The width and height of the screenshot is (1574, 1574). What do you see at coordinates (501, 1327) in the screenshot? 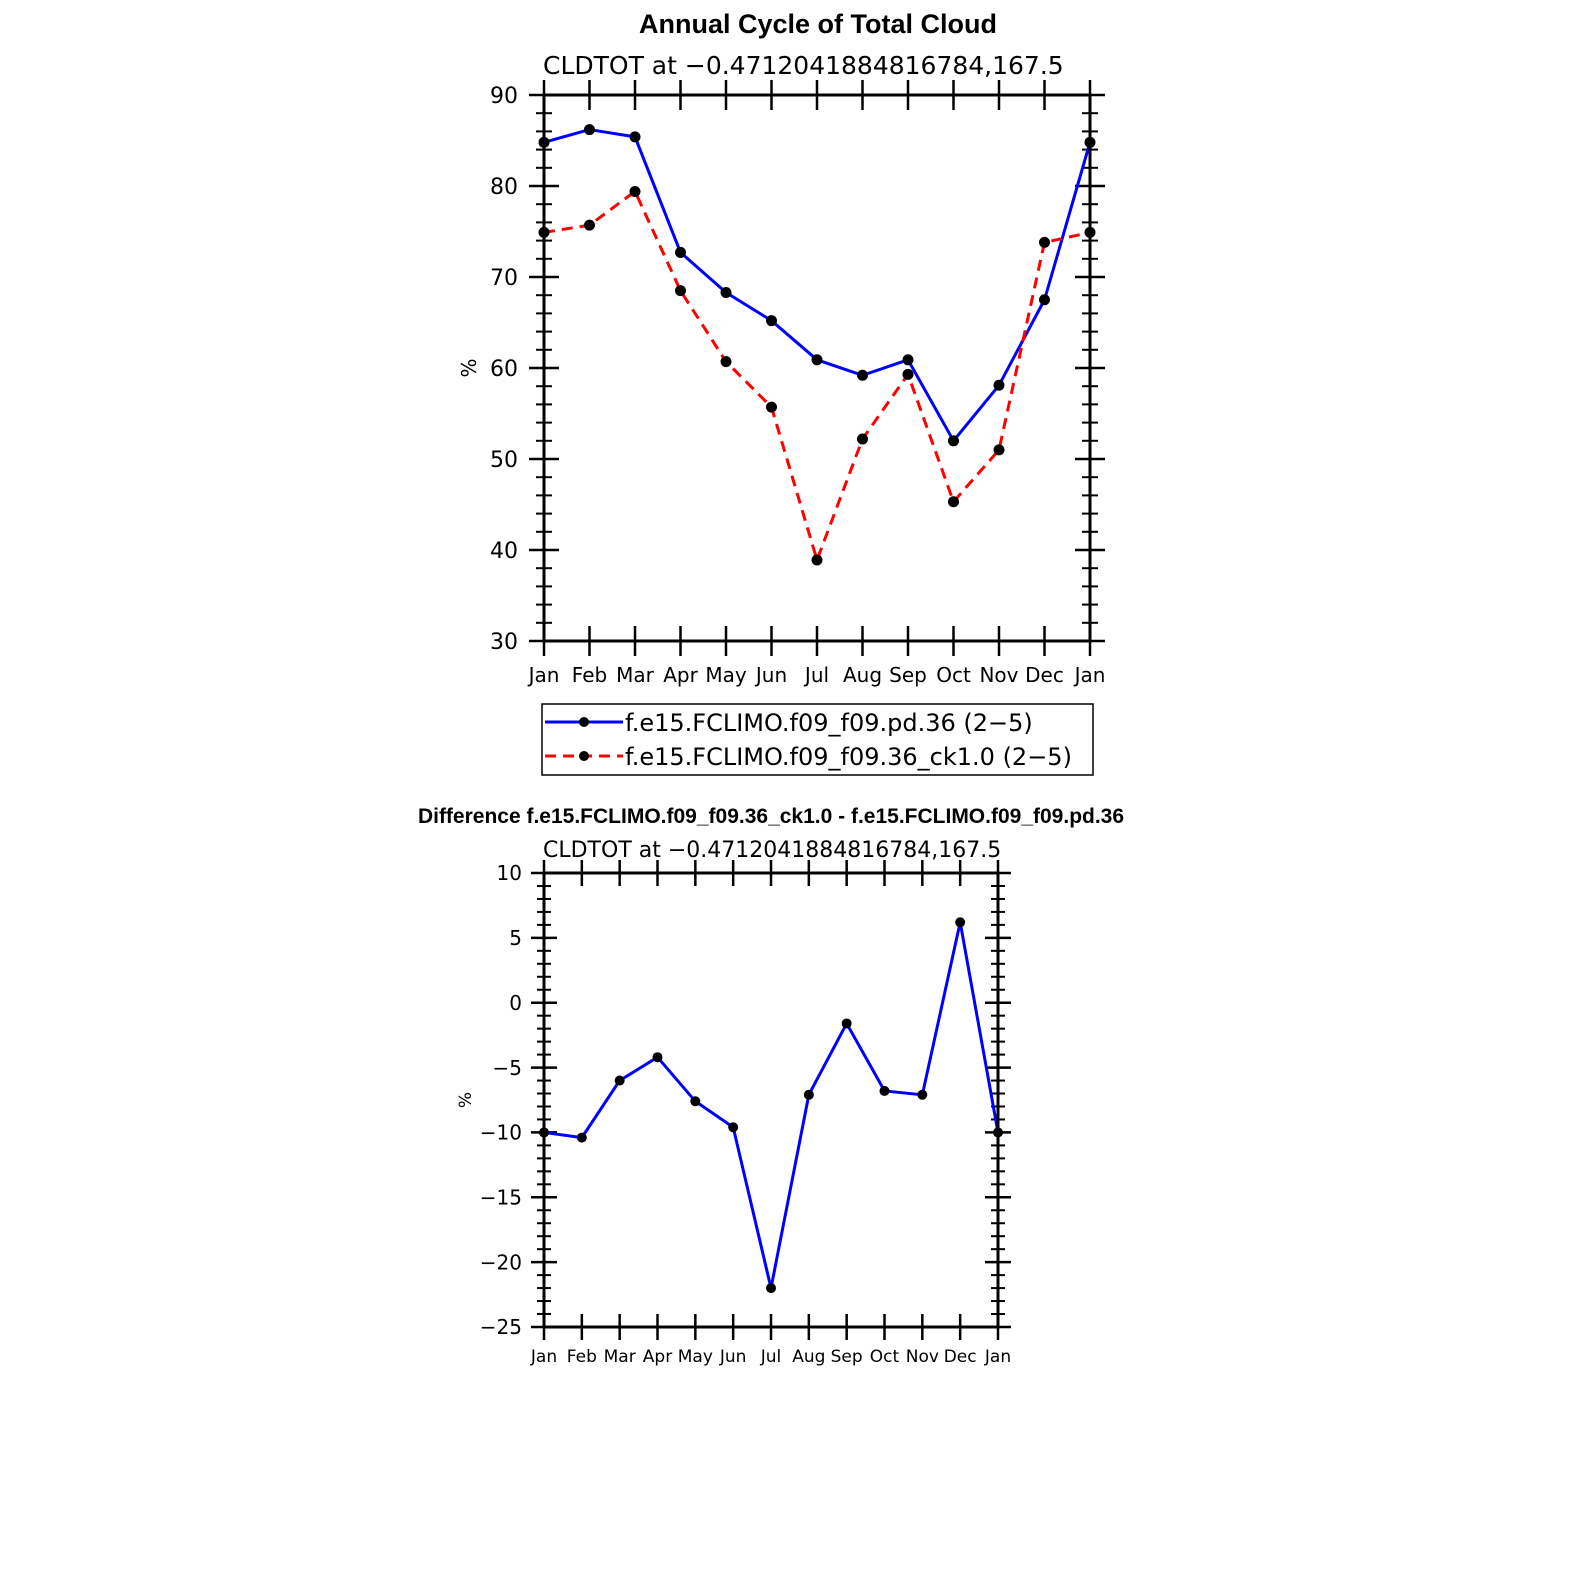
I see `y-tick-label: −25` at bounding box center [501, 1327].